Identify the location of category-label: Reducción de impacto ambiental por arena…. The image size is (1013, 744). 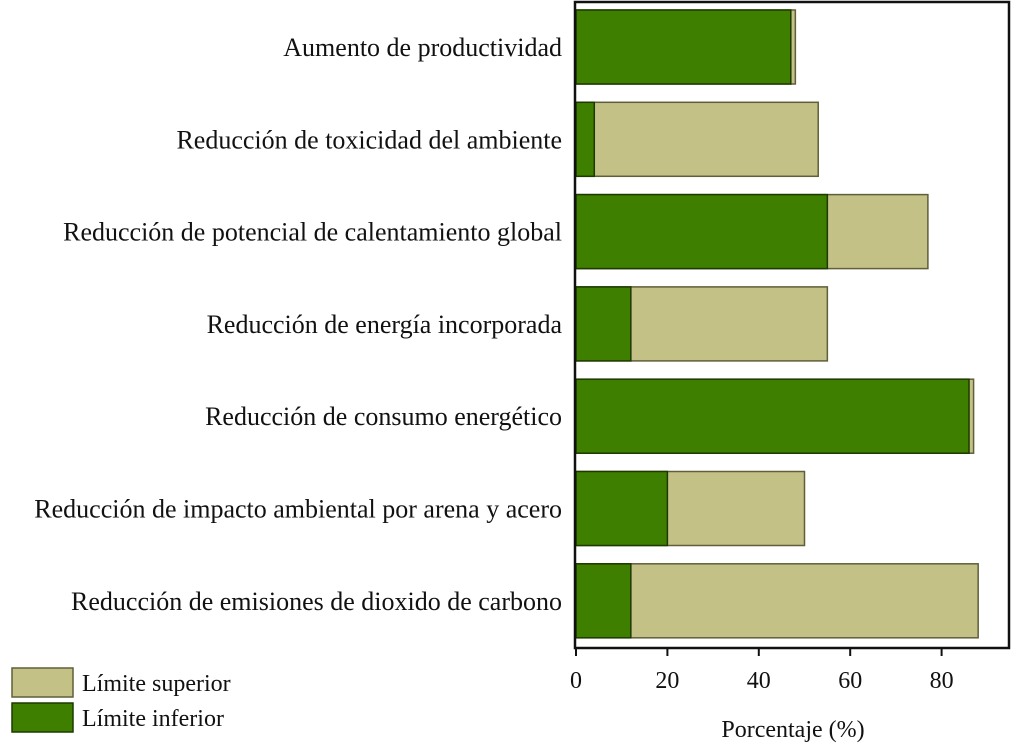
(298, 509).